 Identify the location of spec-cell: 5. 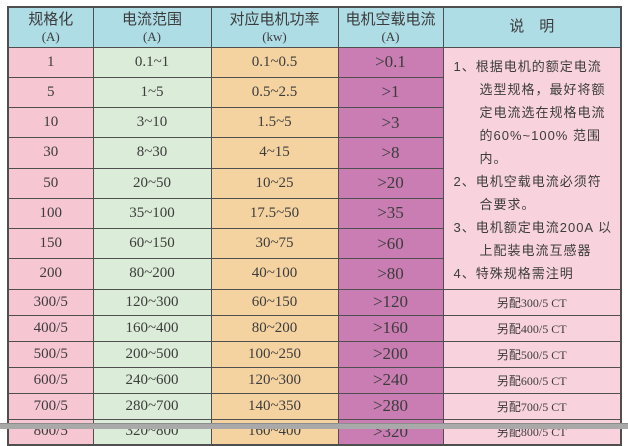
(50, 92).